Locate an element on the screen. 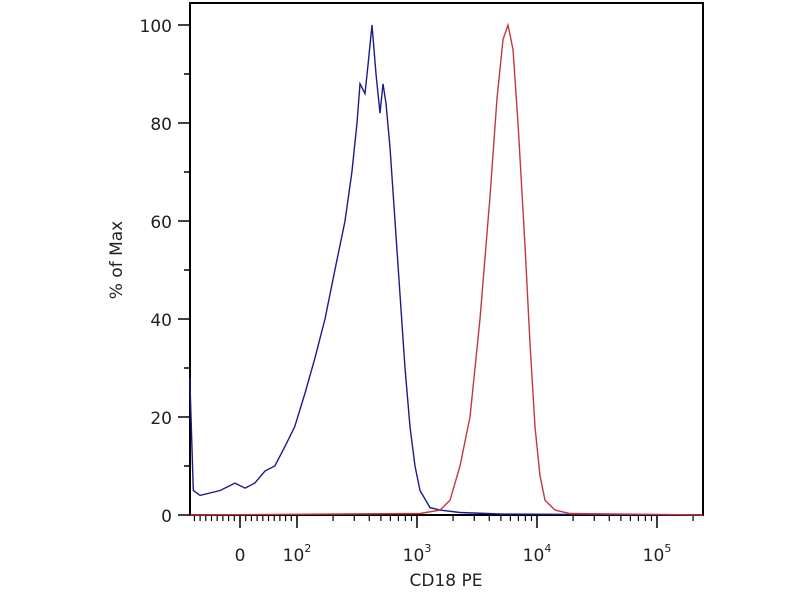 The image size is (800, 604). y-tick-label: 20 is located at coordinates (161, 419).